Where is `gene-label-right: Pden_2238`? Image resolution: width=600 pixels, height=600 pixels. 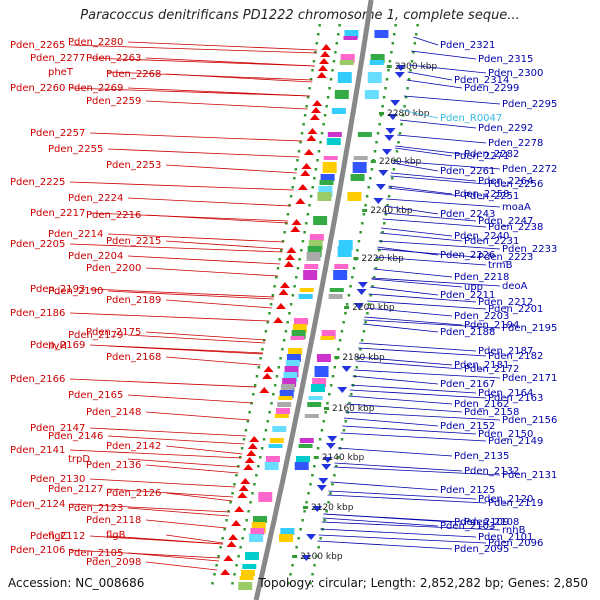
gene-label-right: Pden_2238 is located at coordinates (515, 227).